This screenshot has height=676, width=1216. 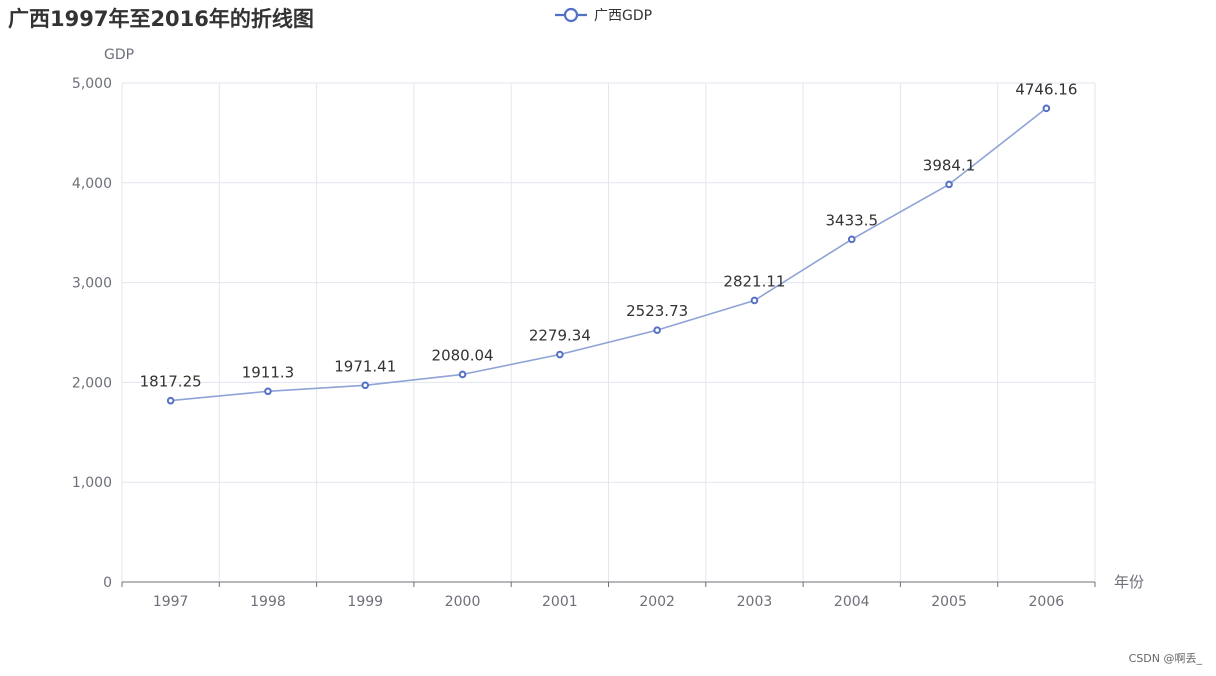 I want to click on data-label: 3433.5, so click(x=852, y=220).